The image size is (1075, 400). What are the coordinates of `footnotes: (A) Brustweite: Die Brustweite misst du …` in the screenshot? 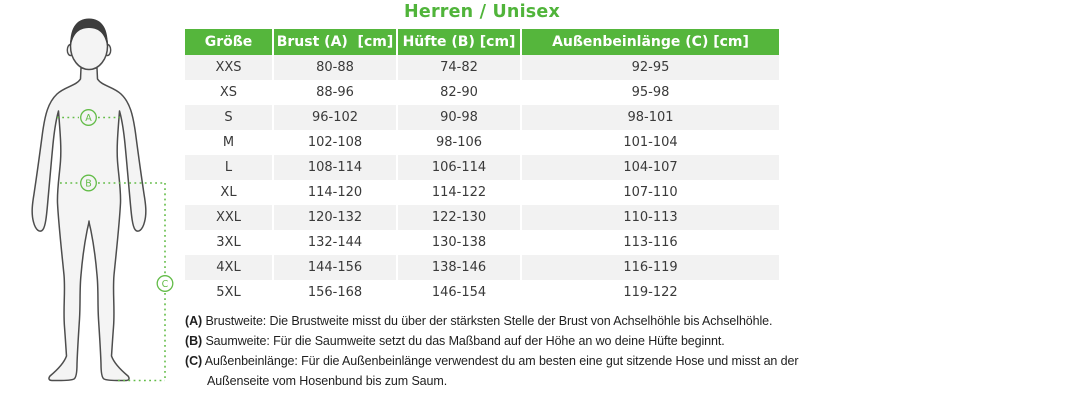 It's located at (494, 351).